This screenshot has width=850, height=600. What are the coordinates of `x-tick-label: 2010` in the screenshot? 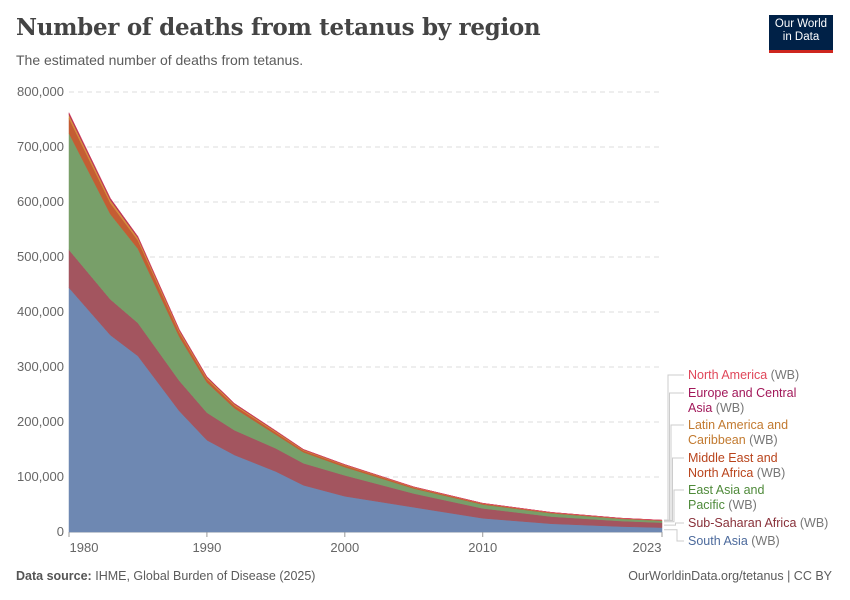 It's located at (482, 547).